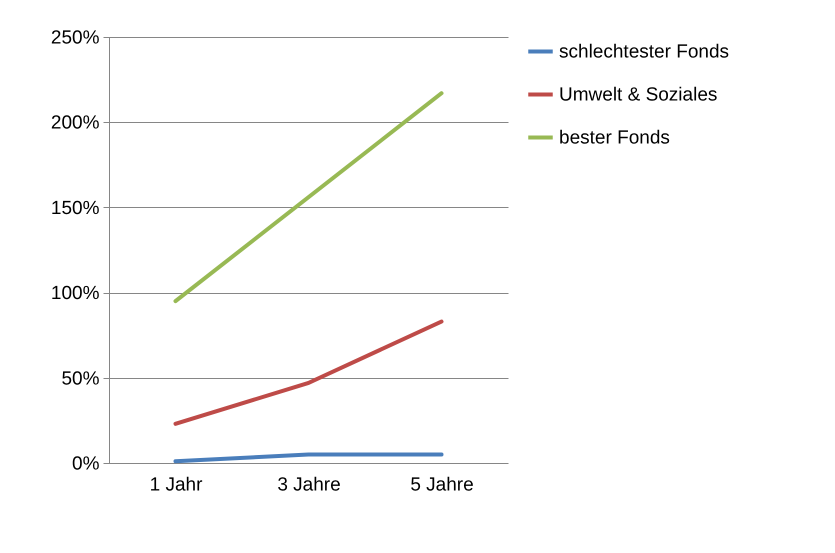  Describe the element at coordinates (442, 485) in the screenshot. I see `x-tick-label: 5 Jahre` at that location.